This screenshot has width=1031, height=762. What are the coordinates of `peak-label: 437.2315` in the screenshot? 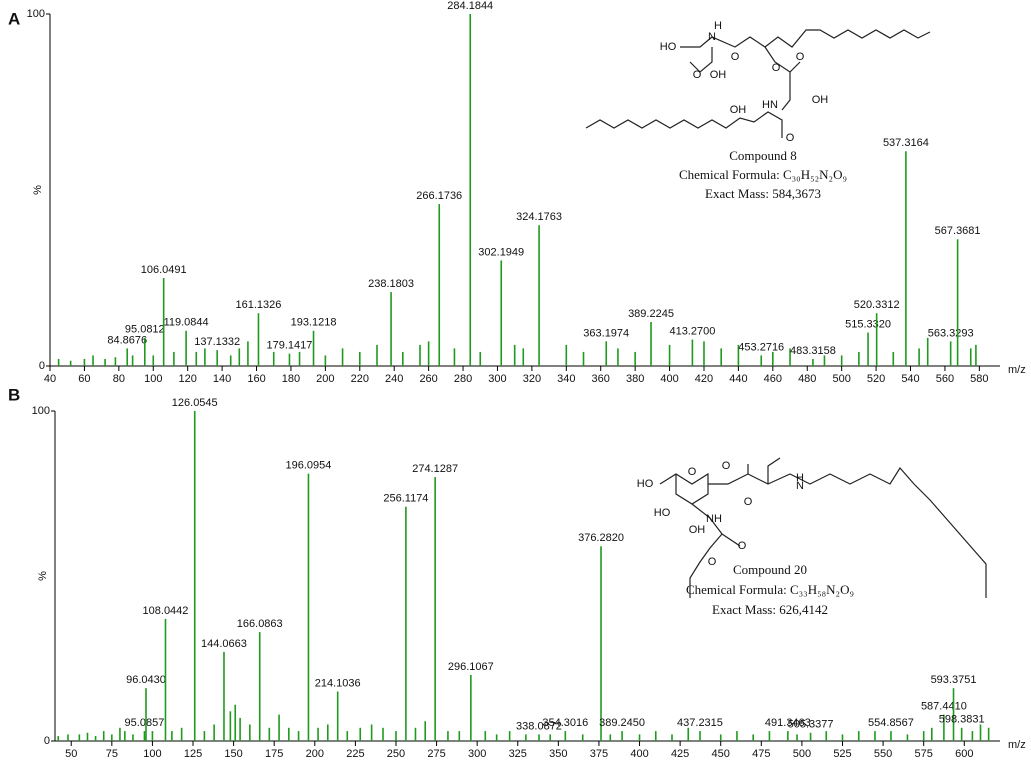 It's located at (700, 723).